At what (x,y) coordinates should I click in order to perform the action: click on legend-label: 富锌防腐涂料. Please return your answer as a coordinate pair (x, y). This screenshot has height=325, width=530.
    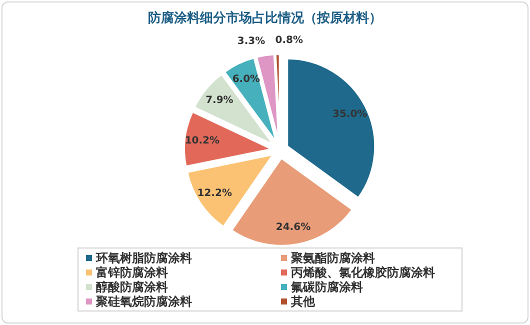
    Looking at the image, I should click on (132, 272).